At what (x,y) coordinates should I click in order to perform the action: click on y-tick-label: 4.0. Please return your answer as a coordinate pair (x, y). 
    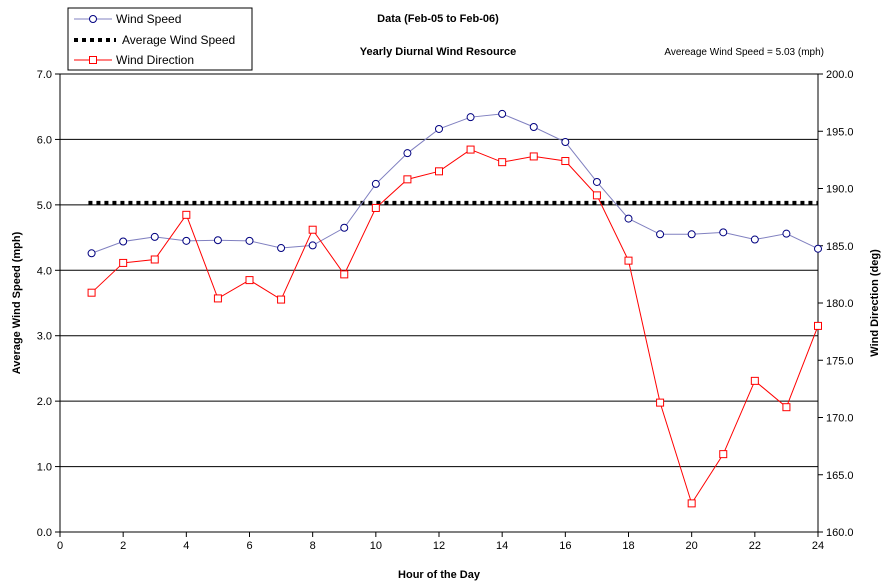
    Looking at the image, I should click on (44, 271).